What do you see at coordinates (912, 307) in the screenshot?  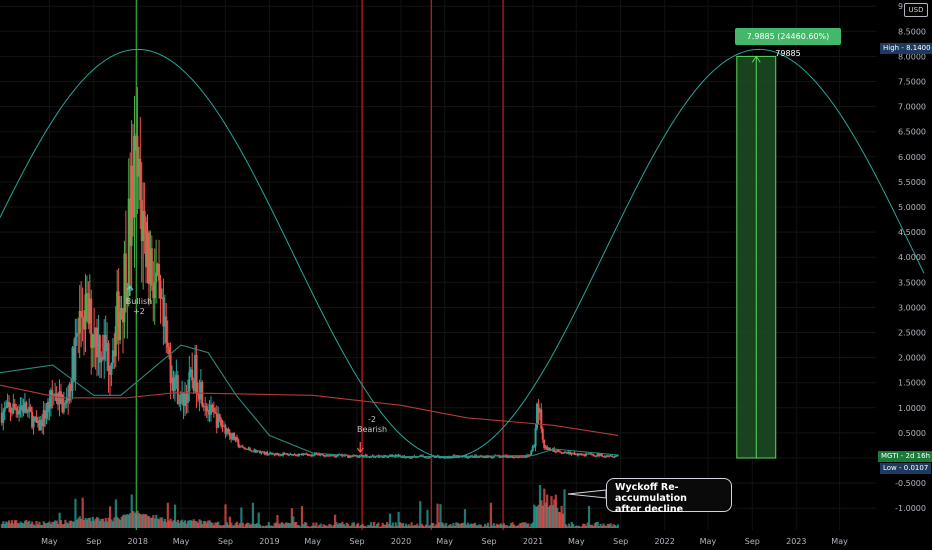 I see `y-tick-label: 3.0000` at bounding box center [912, 307].